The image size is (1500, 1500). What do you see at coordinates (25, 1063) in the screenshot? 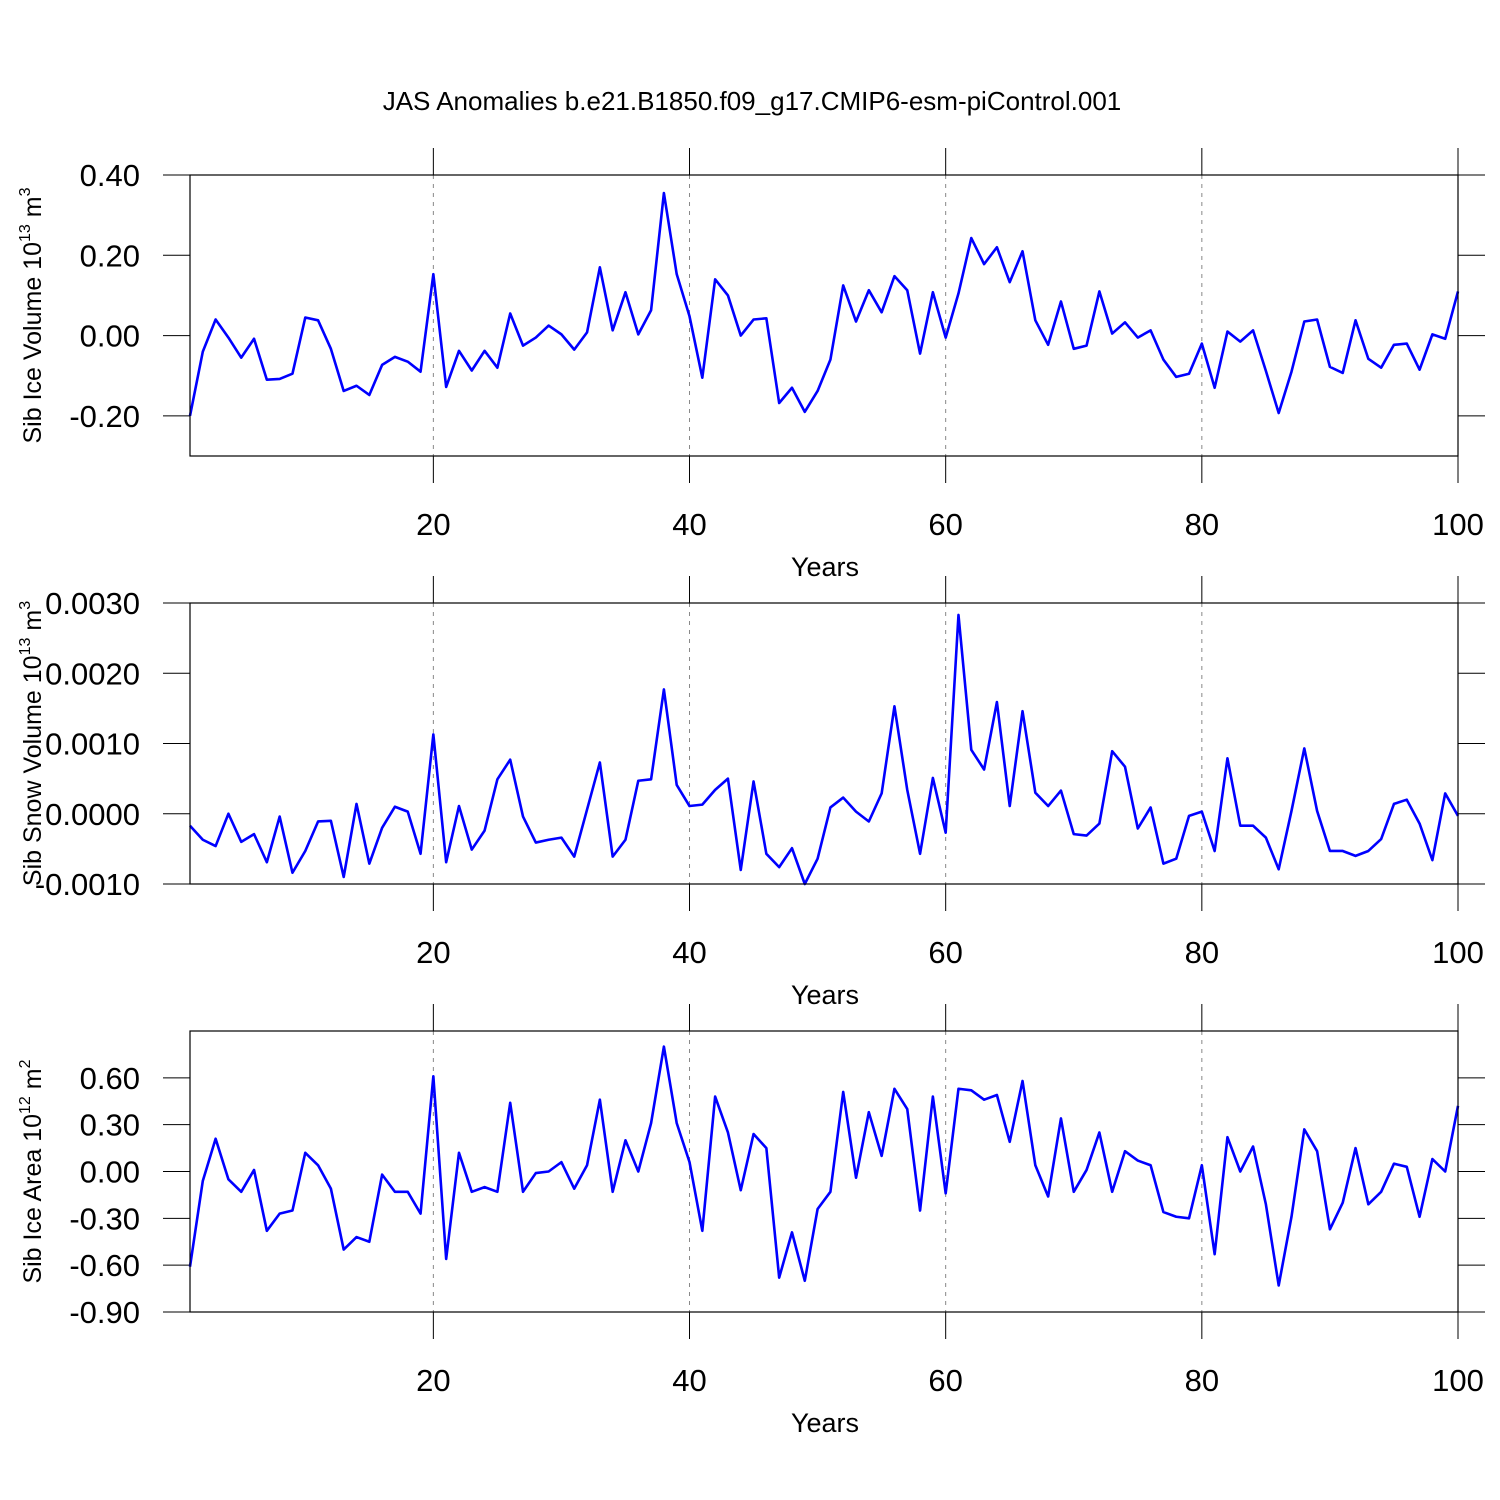
I see `y-axis-label-unit-exponent: 2` at bounding box center [25, 1063].